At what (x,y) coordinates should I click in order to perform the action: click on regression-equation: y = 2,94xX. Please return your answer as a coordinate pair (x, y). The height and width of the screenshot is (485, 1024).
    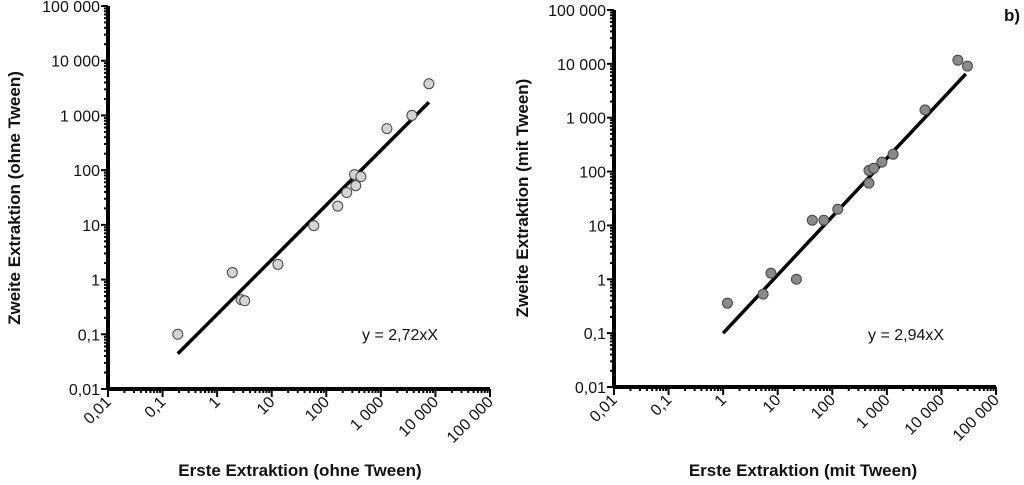
    Looking at the image, I should click on (906, 335).